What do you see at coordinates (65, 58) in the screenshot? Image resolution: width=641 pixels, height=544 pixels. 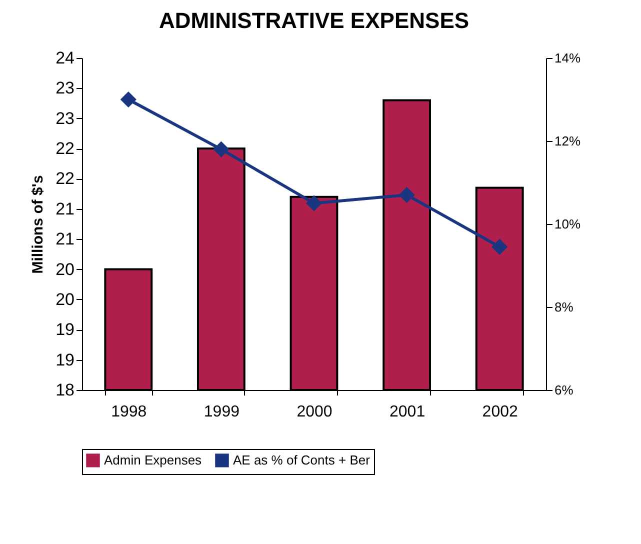 I see `y-tick-label: 24` at bounding box center [65, 58].